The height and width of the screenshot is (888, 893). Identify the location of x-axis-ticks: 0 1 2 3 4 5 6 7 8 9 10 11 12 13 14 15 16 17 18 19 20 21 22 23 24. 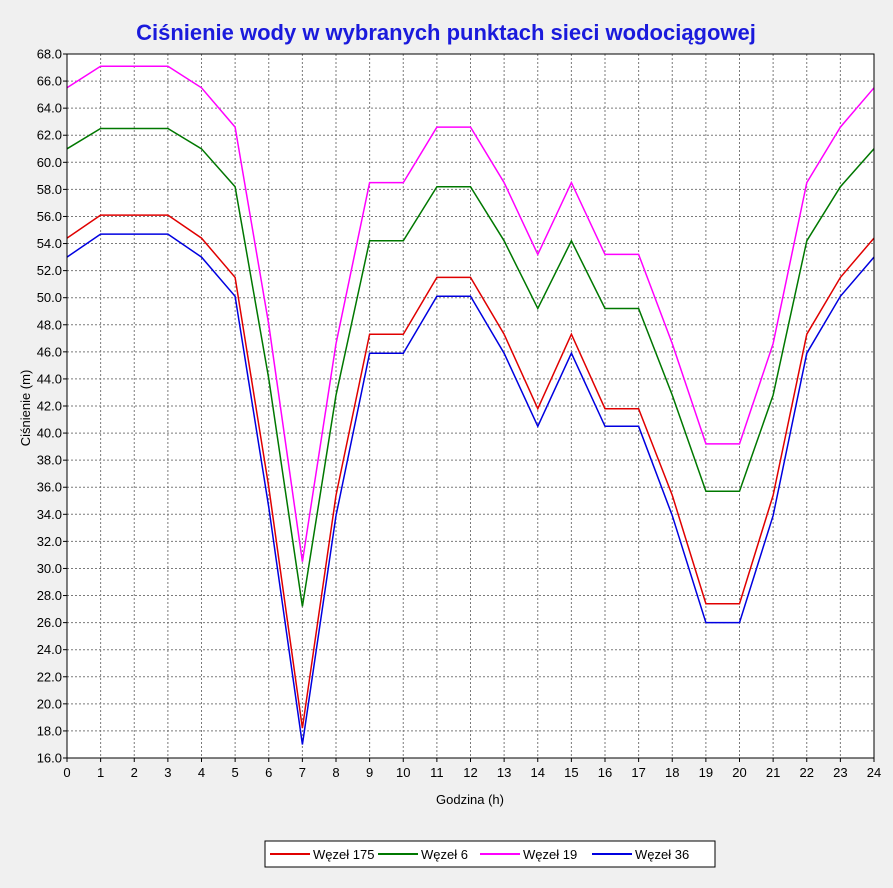
(472, 769).